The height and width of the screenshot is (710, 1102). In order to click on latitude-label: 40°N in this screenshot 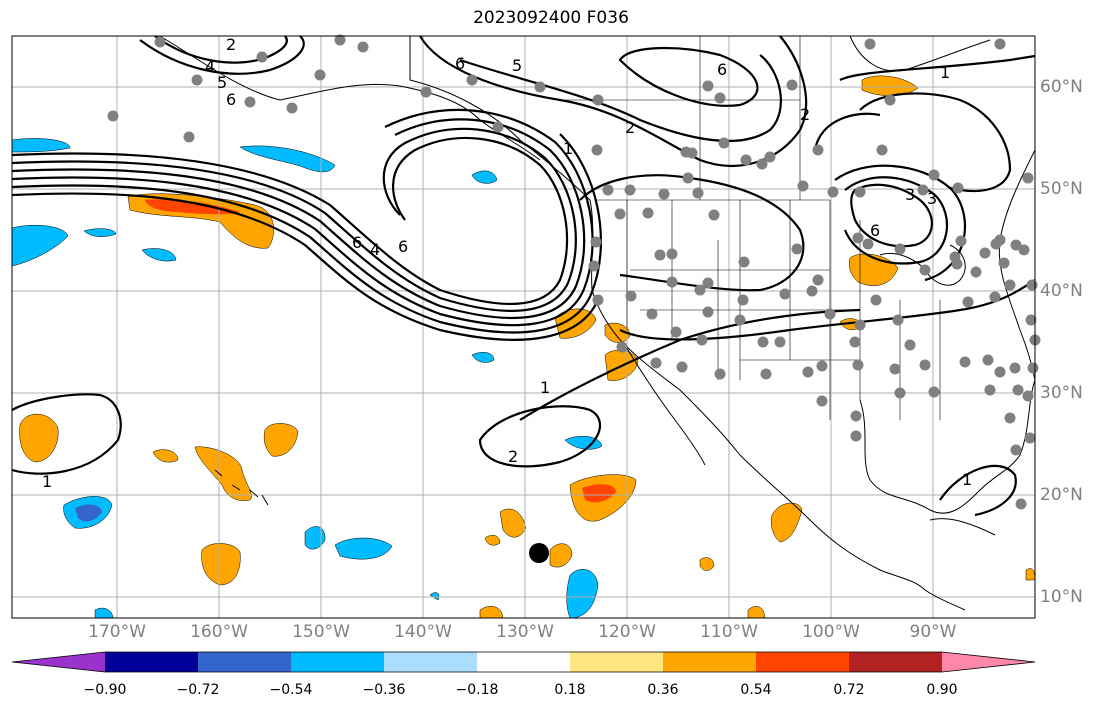, I will do `click(1061, 291)`.